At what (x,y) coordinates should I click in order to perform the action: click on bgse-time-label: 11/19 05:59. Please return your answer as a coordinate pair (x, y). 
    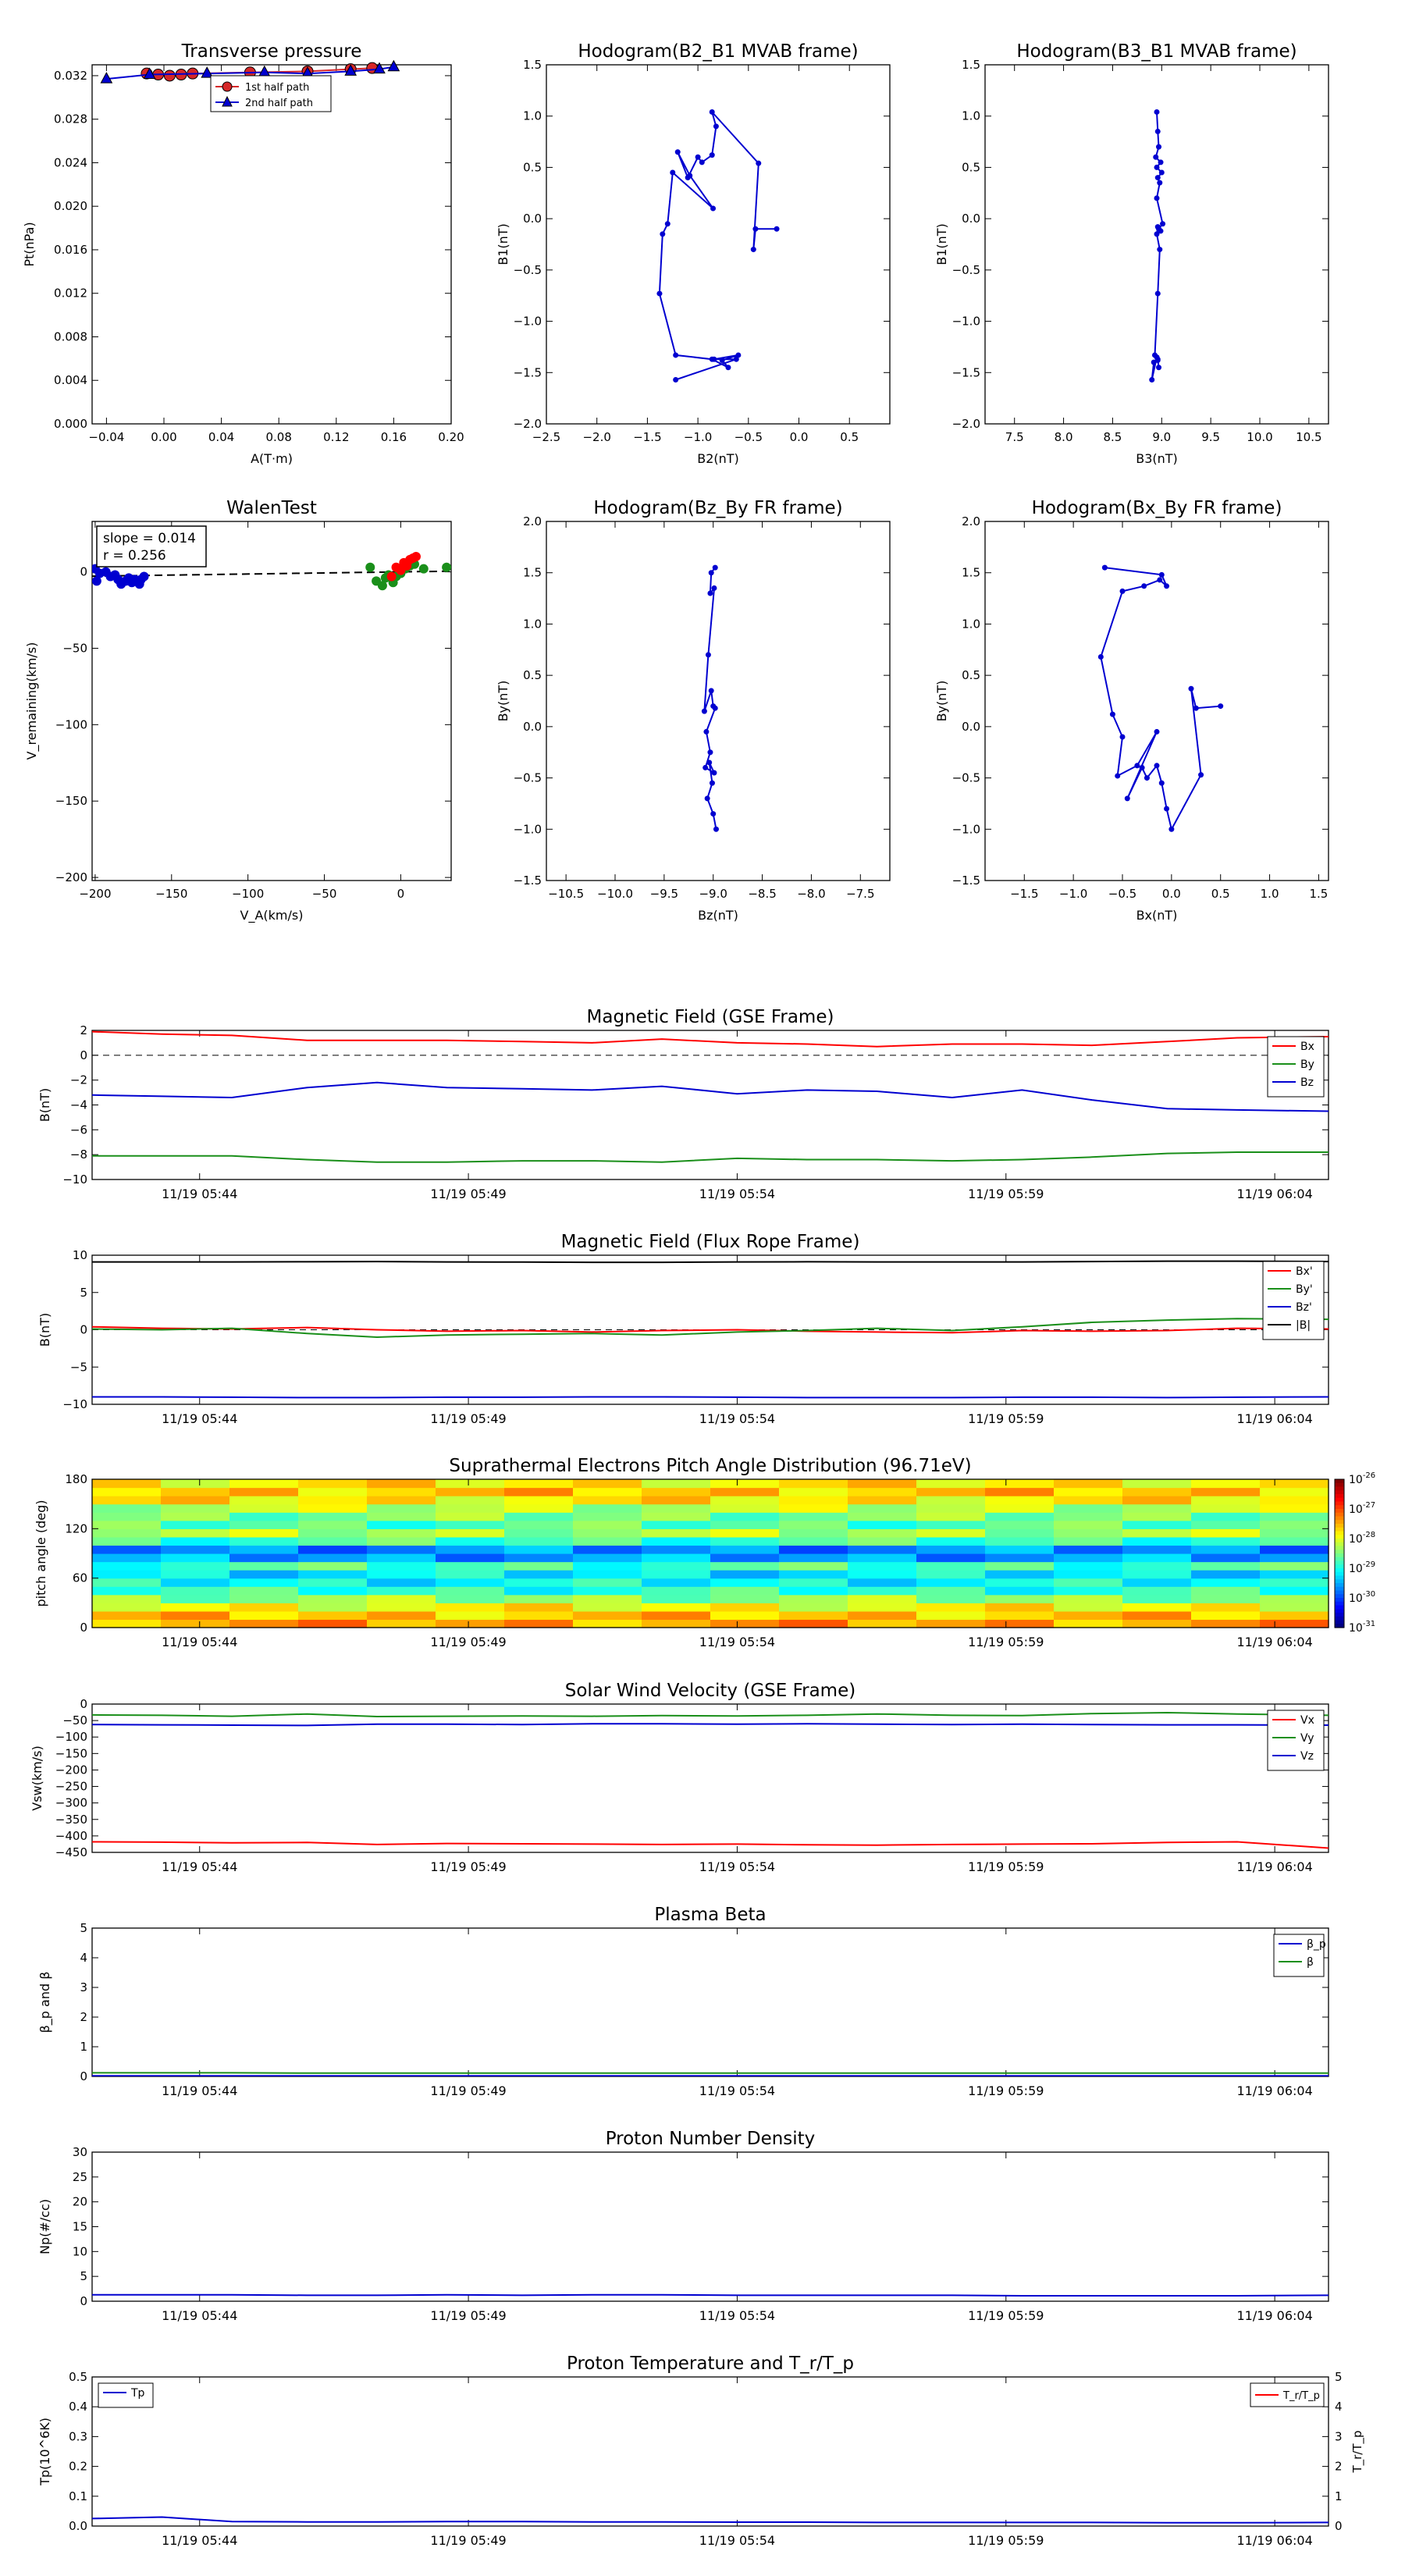
    Looking at the image, I should click on (1006, 1194).